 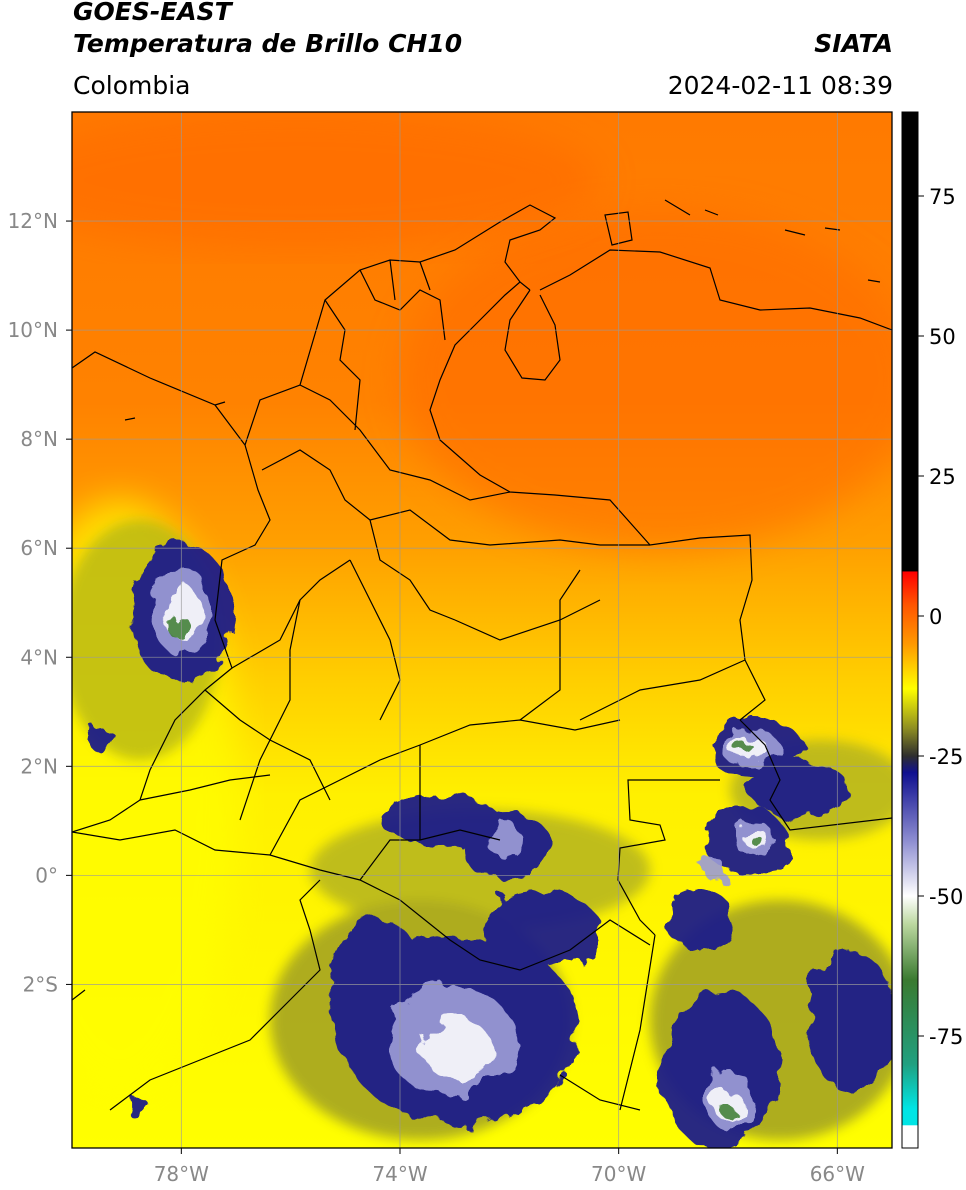 I want to click on lat-tick-label: 0°, so click(x=46, y=875).